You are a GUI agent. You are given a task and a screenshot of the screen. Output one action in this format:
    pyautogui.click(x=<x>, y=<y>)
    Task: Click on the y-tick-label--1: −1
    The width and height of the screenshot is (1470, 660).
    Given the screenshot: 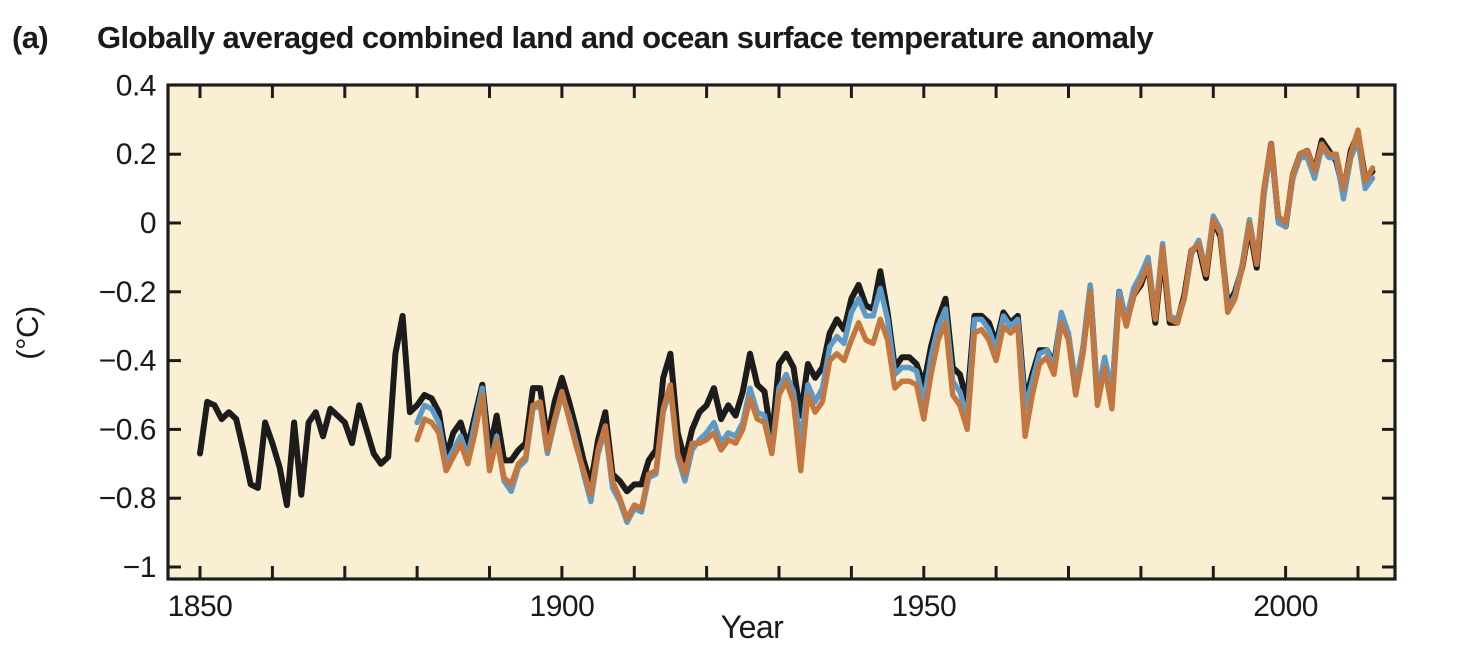 What is the action you would take?
    pyautogui.click(x=139, y=567)
    